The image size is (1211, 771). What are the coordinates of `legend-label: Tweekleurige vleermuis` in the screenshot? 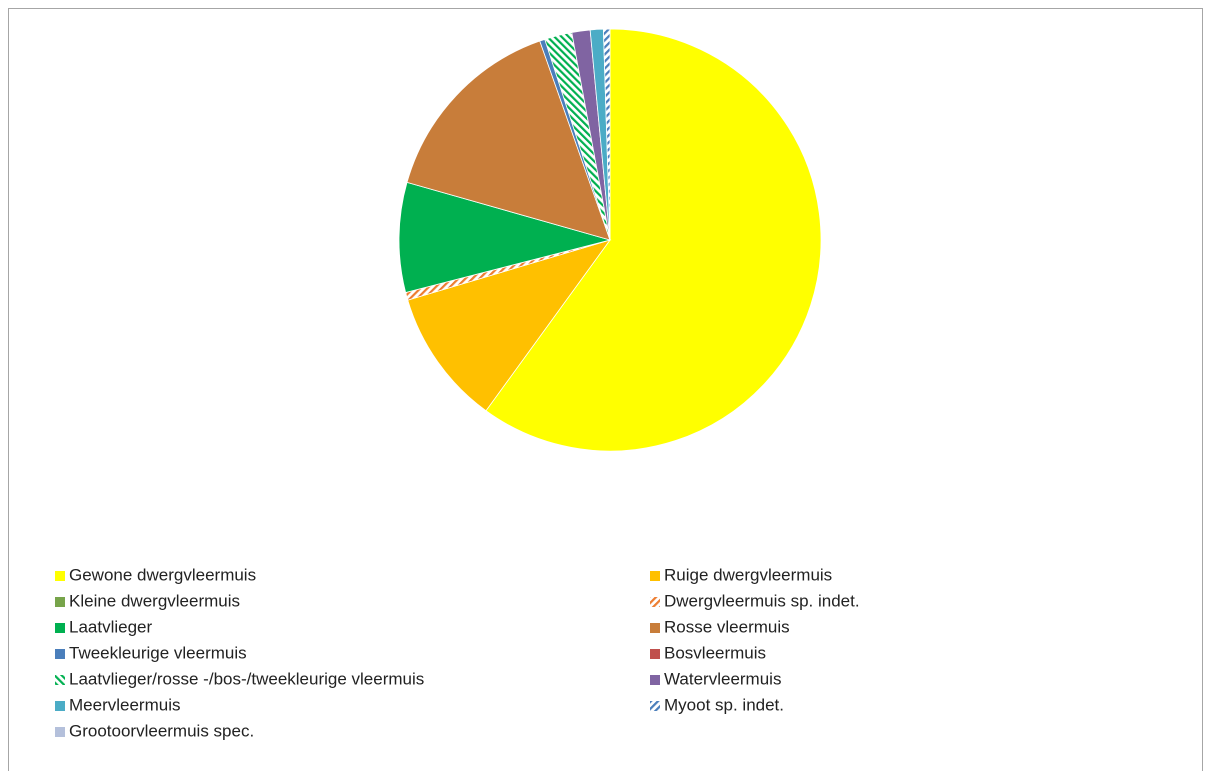 It's located at (158, 652).